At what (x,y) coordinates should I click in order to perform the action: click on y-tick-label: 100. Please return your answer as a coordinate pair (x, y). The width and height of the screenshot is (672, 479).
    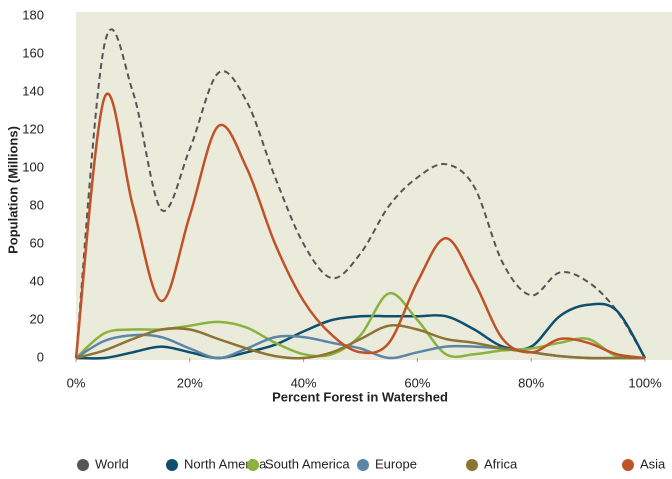
    Looking at the image, I should click on (33, 166).